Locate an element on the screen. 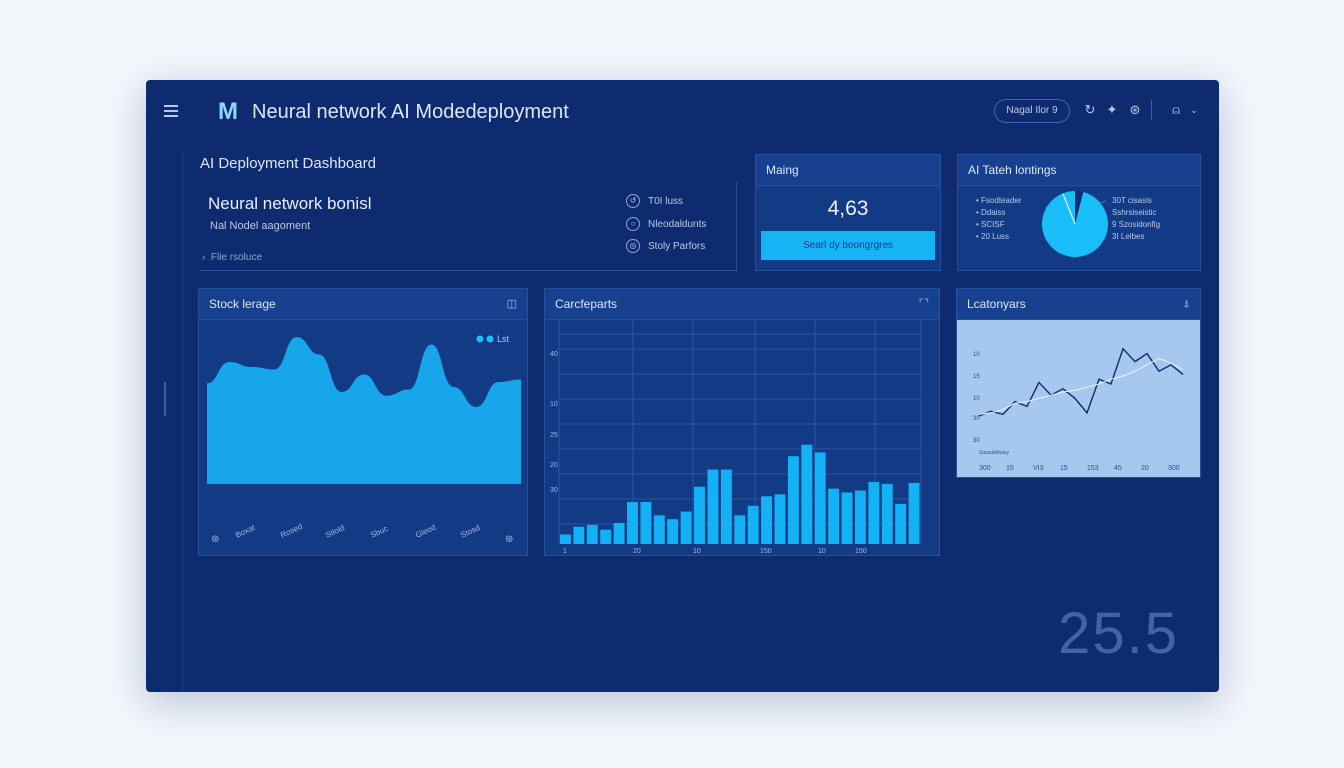 The image size is (1344, 768). option-label: Nleodaldunts is located at coordinates (677, 224).